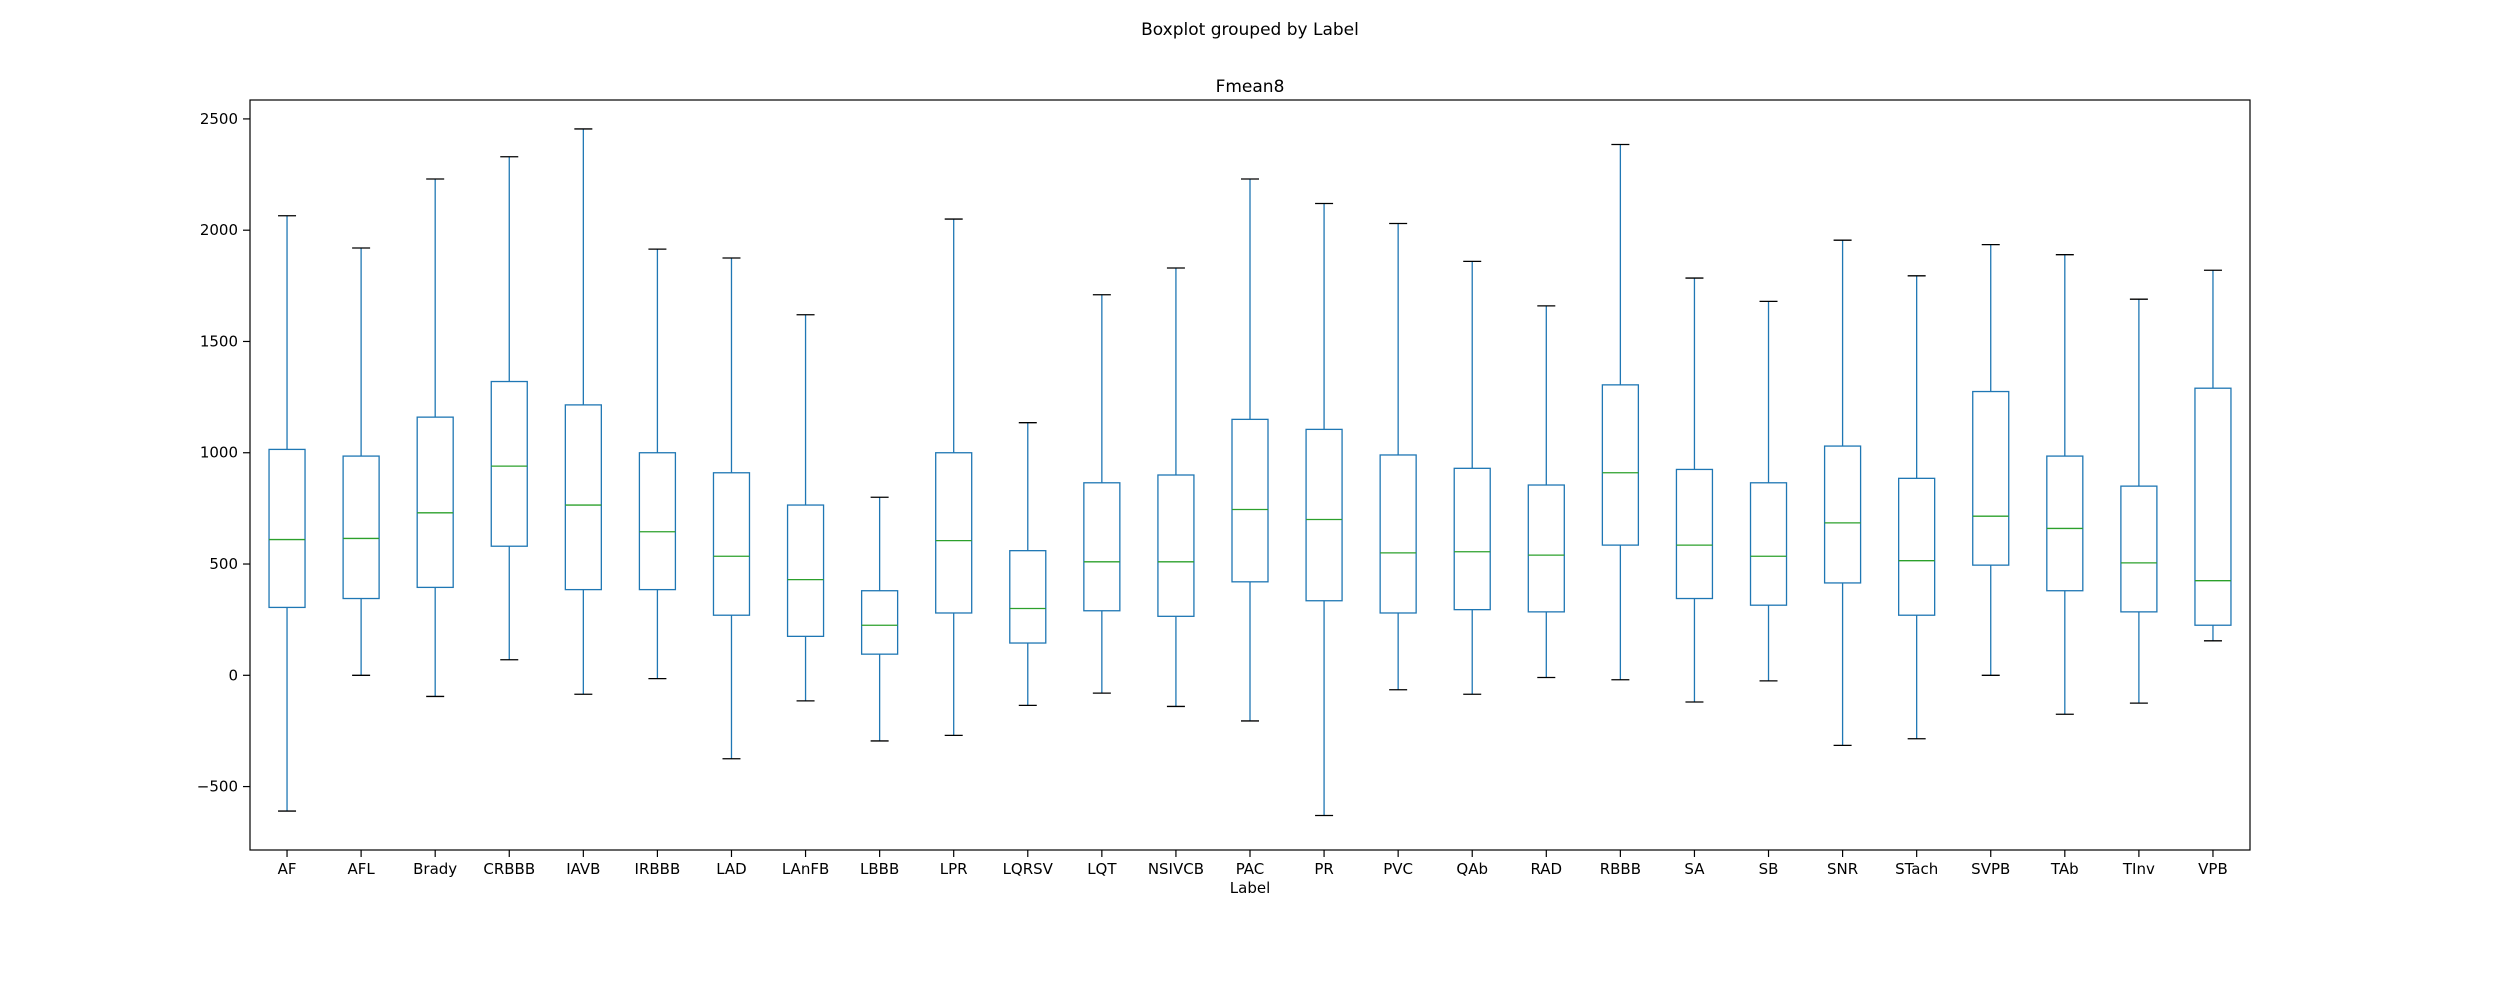 The width and height of the screenshot is (2500, 1004). What do you see at coordinates (879, 622) in the screenshot?
I see `box-lbbb` at bounding box center [879, 622].